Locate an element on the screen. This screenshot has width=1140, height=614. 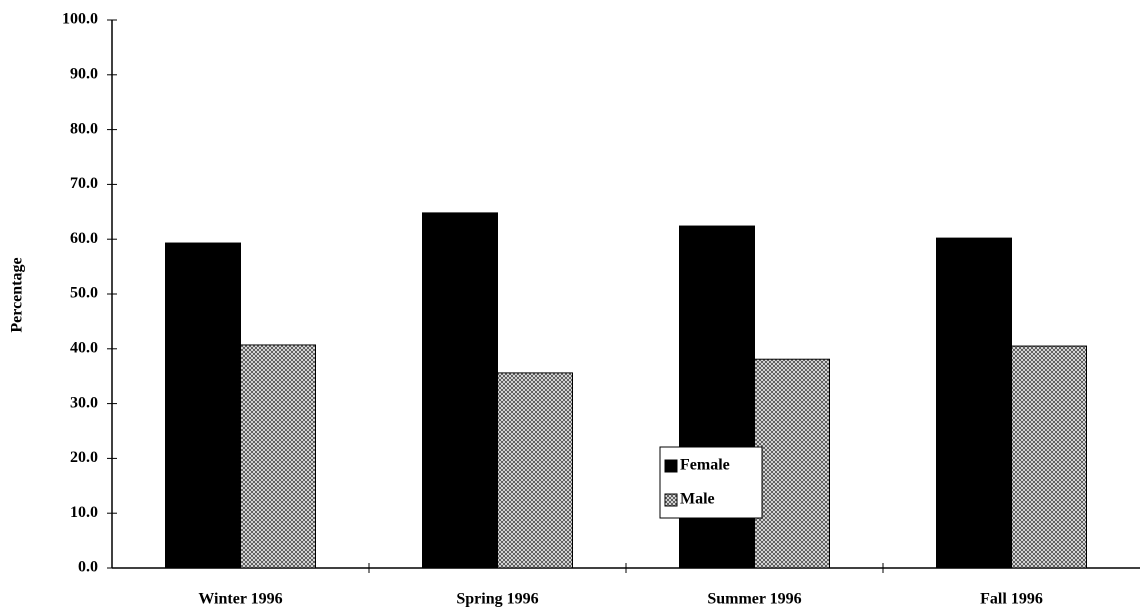
y-tick-label: 10.0 is located at coordinates (84, 512).